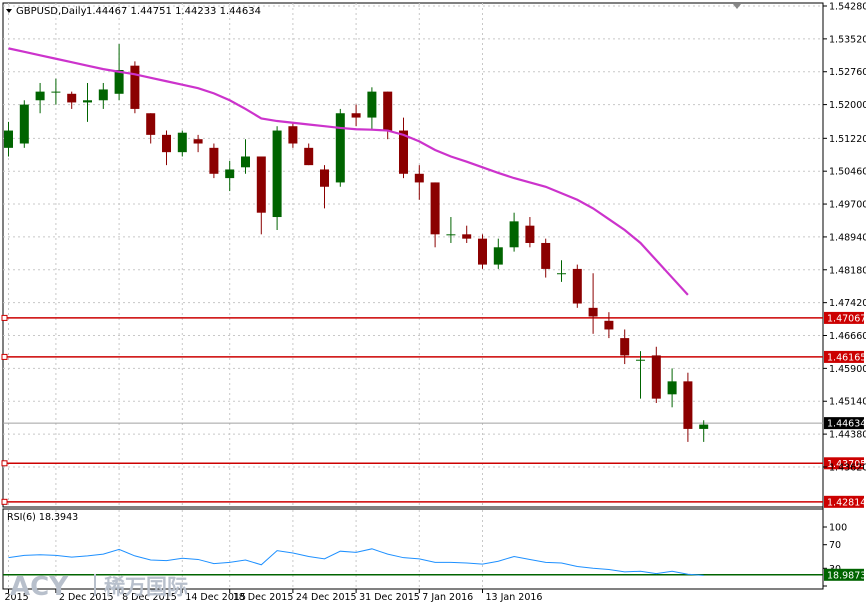 The width and height of the screenshot is (866, 611). What do you see at coordinates (389, 597) in the screenshot?
I see `time-tick-label: 31 Dec 2015` at bounding box center [389, 597].